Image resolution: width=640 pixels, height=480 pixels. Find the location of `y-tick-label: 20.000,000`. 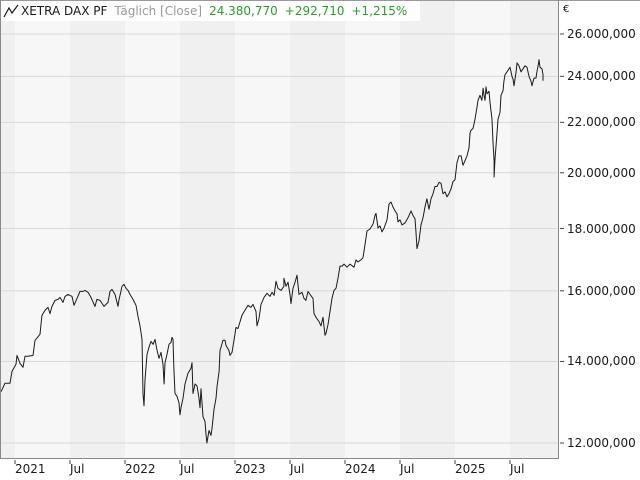

y-tick-label: 20.000,000 is located at coordinates (601, 172).